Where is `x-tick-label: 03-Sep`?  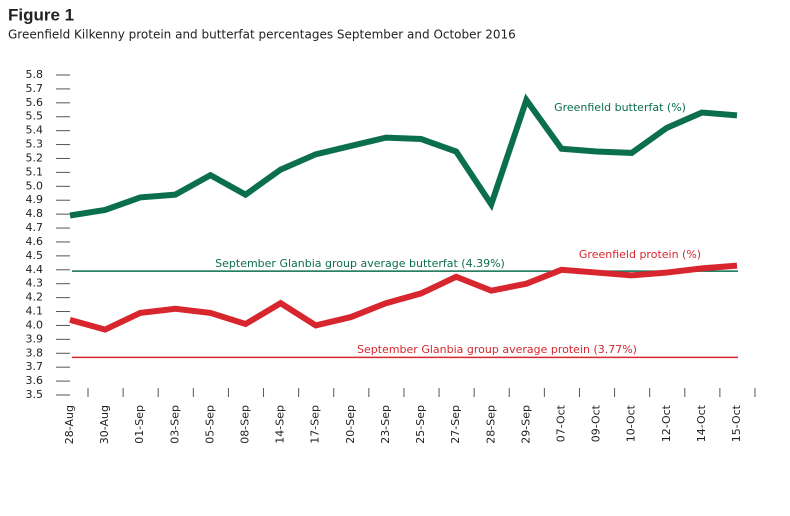
x-tick-label: 03-Sep is located at coordinates (174, 424).